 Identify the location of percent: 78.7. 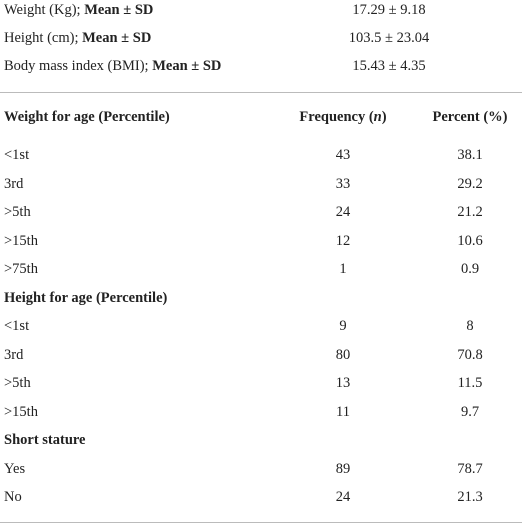
(470, 468).